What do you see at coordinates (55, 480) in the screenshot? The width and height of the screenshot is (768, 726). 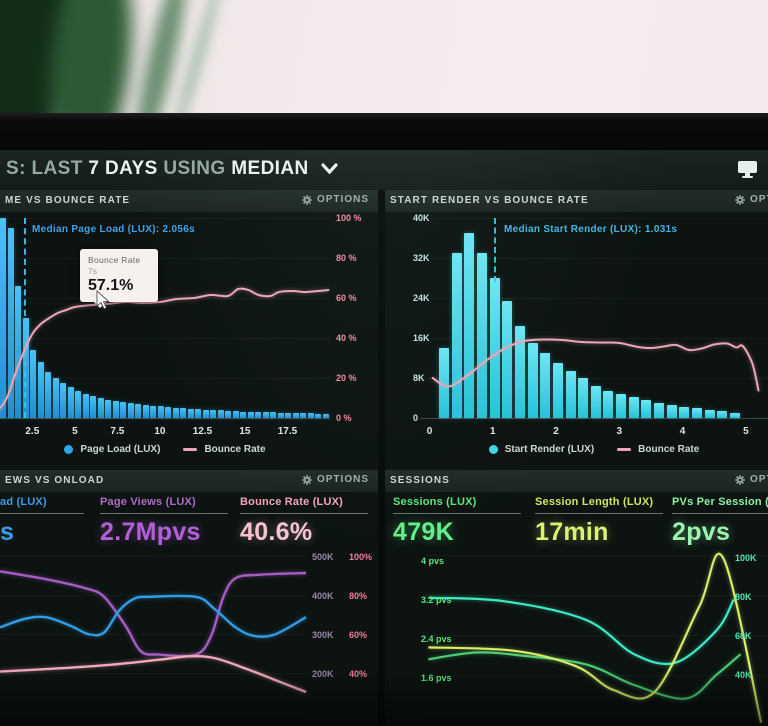 I see `panel-title: EWS VS ONLOAD` at bounding box center [55, 480].